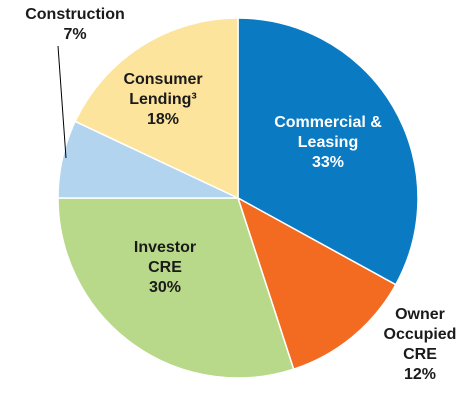 The height and width of the screenshot is (401, 474). Describe the element at coordinates (62, 102) in the screenshot. I see `leader-line` at that location.